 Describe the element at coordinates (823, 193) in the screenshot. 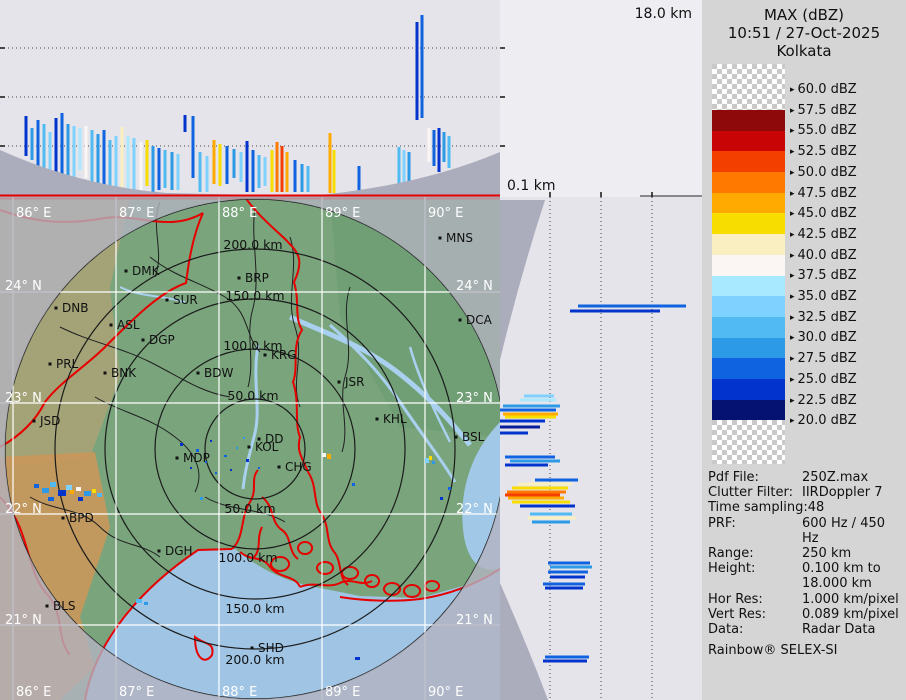

I see `scale-tick-label: ▸ 47.5 dBZ` at that location.